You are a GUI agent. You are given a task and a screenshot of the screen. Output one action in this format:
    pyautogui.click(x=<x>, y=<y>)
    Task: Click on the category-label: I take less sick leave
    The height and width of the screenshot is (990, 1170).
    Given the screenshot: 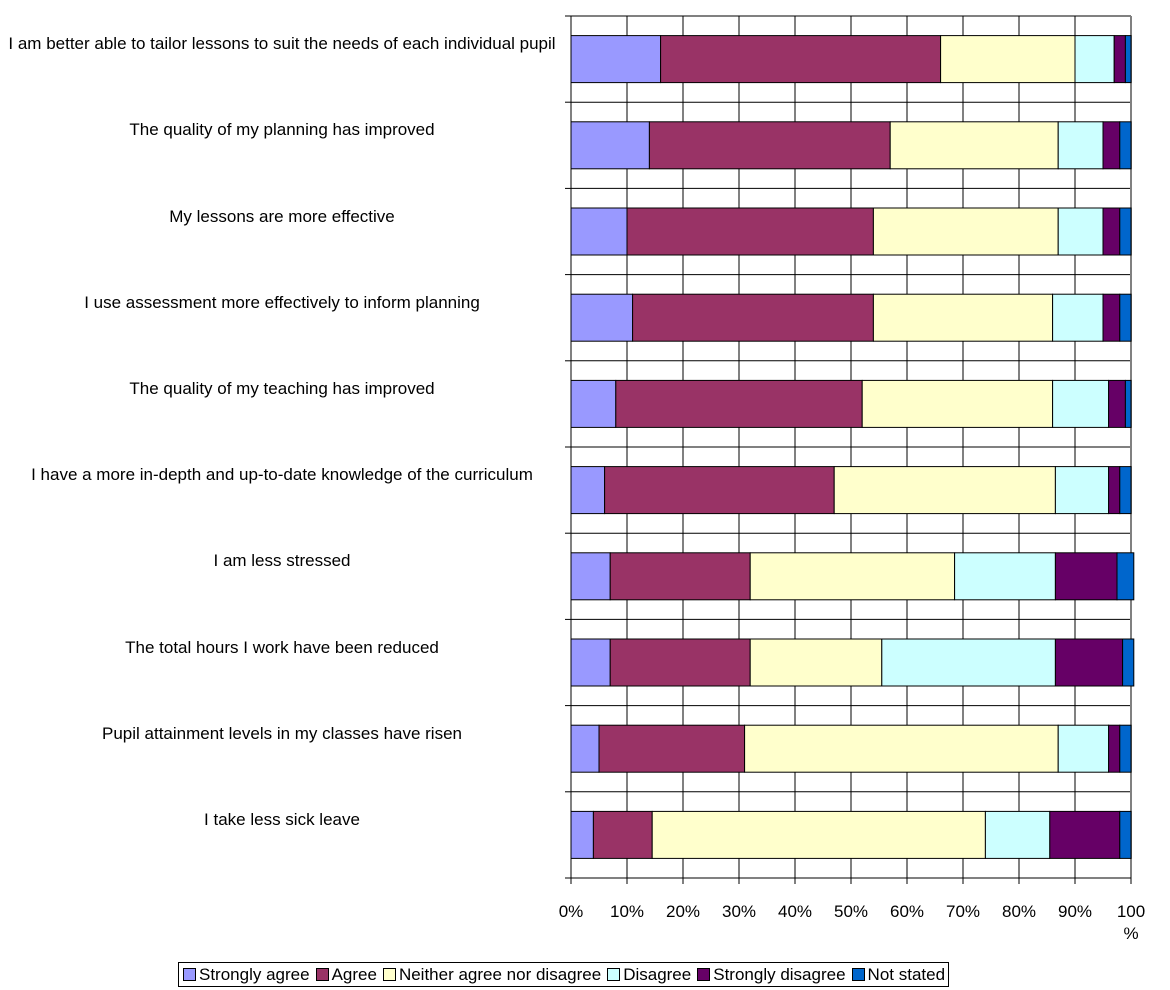 What is the action you would take?
    pyautogui.click(x=282, y=819)
    